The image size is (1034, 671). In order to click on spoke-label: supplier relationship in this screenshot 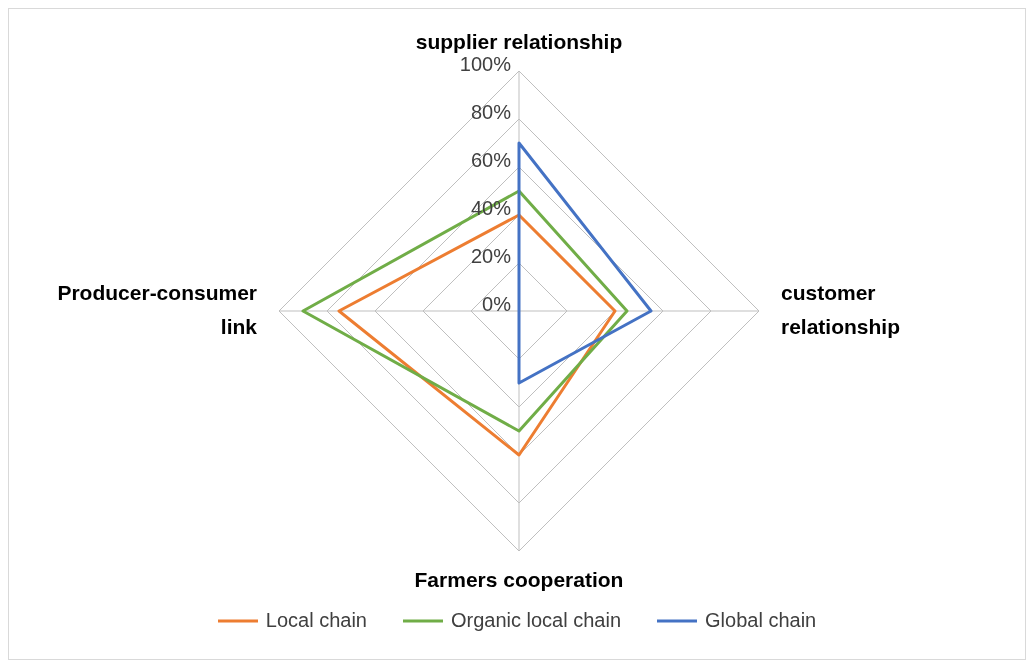, I will do `click(519, 41)`.